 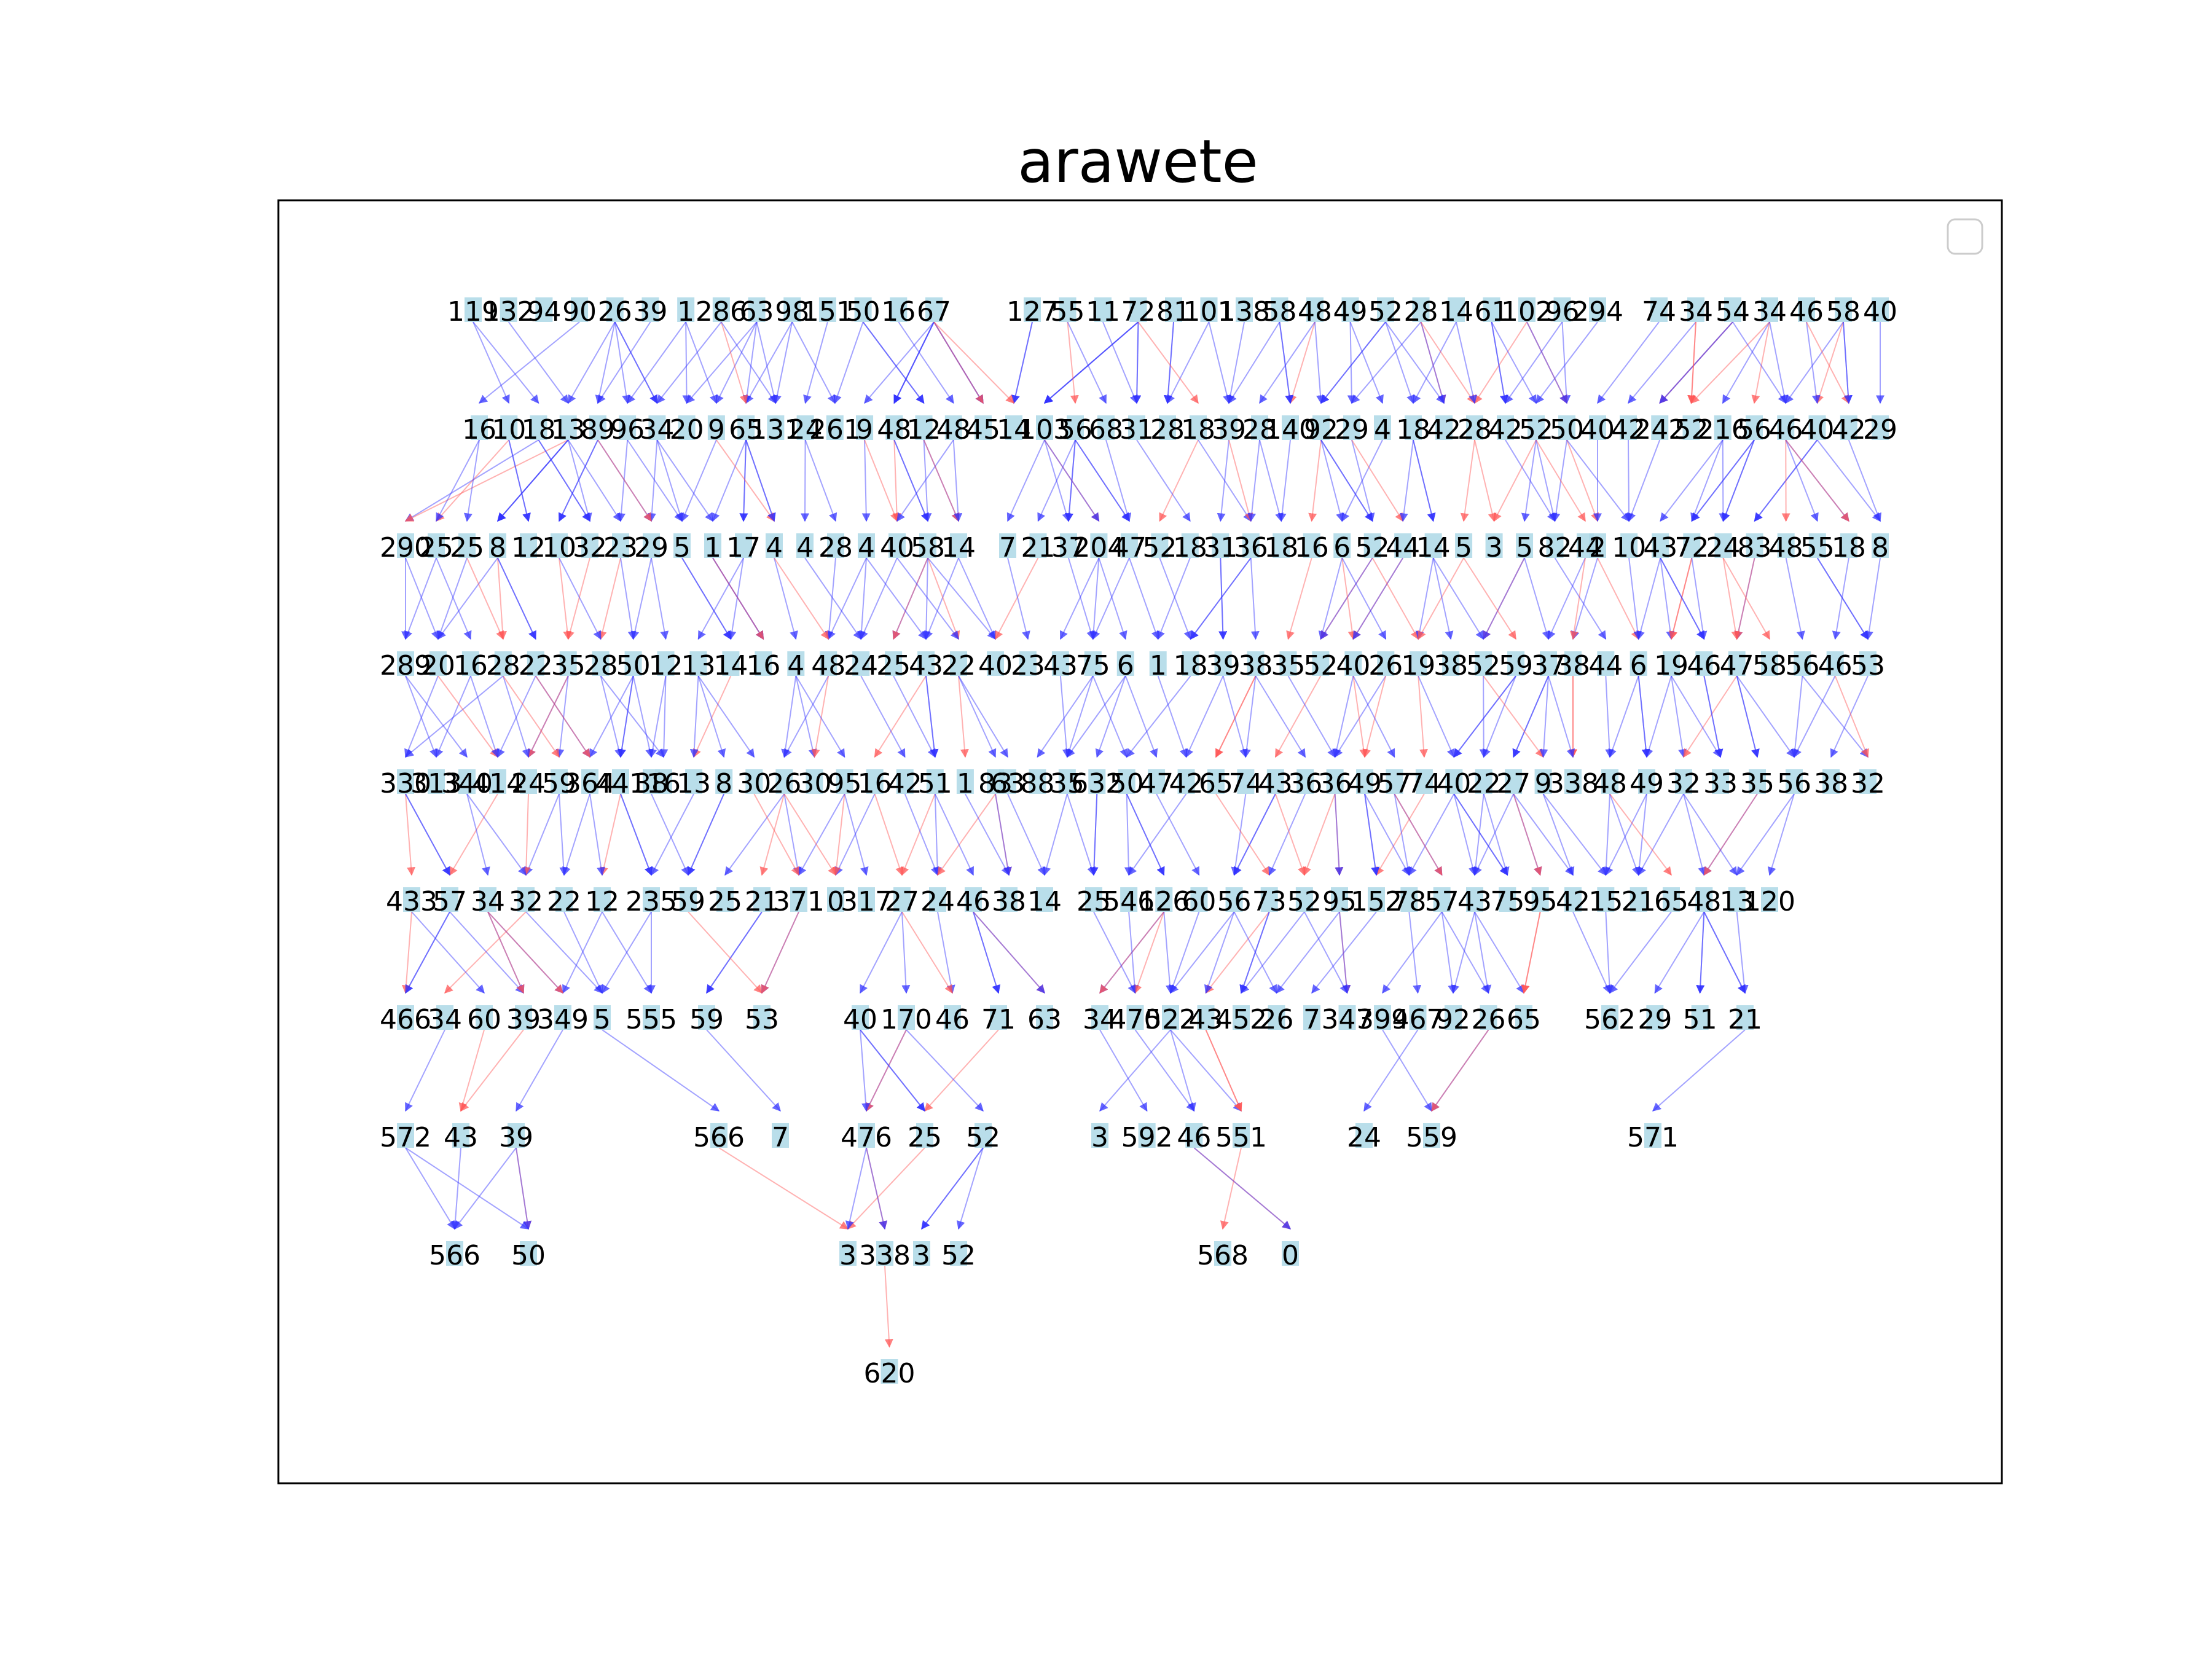 What do you see at coordinates (1424, 783) in the screenshot?
I see `node-label: 74` at bounding box center [1424, 783].